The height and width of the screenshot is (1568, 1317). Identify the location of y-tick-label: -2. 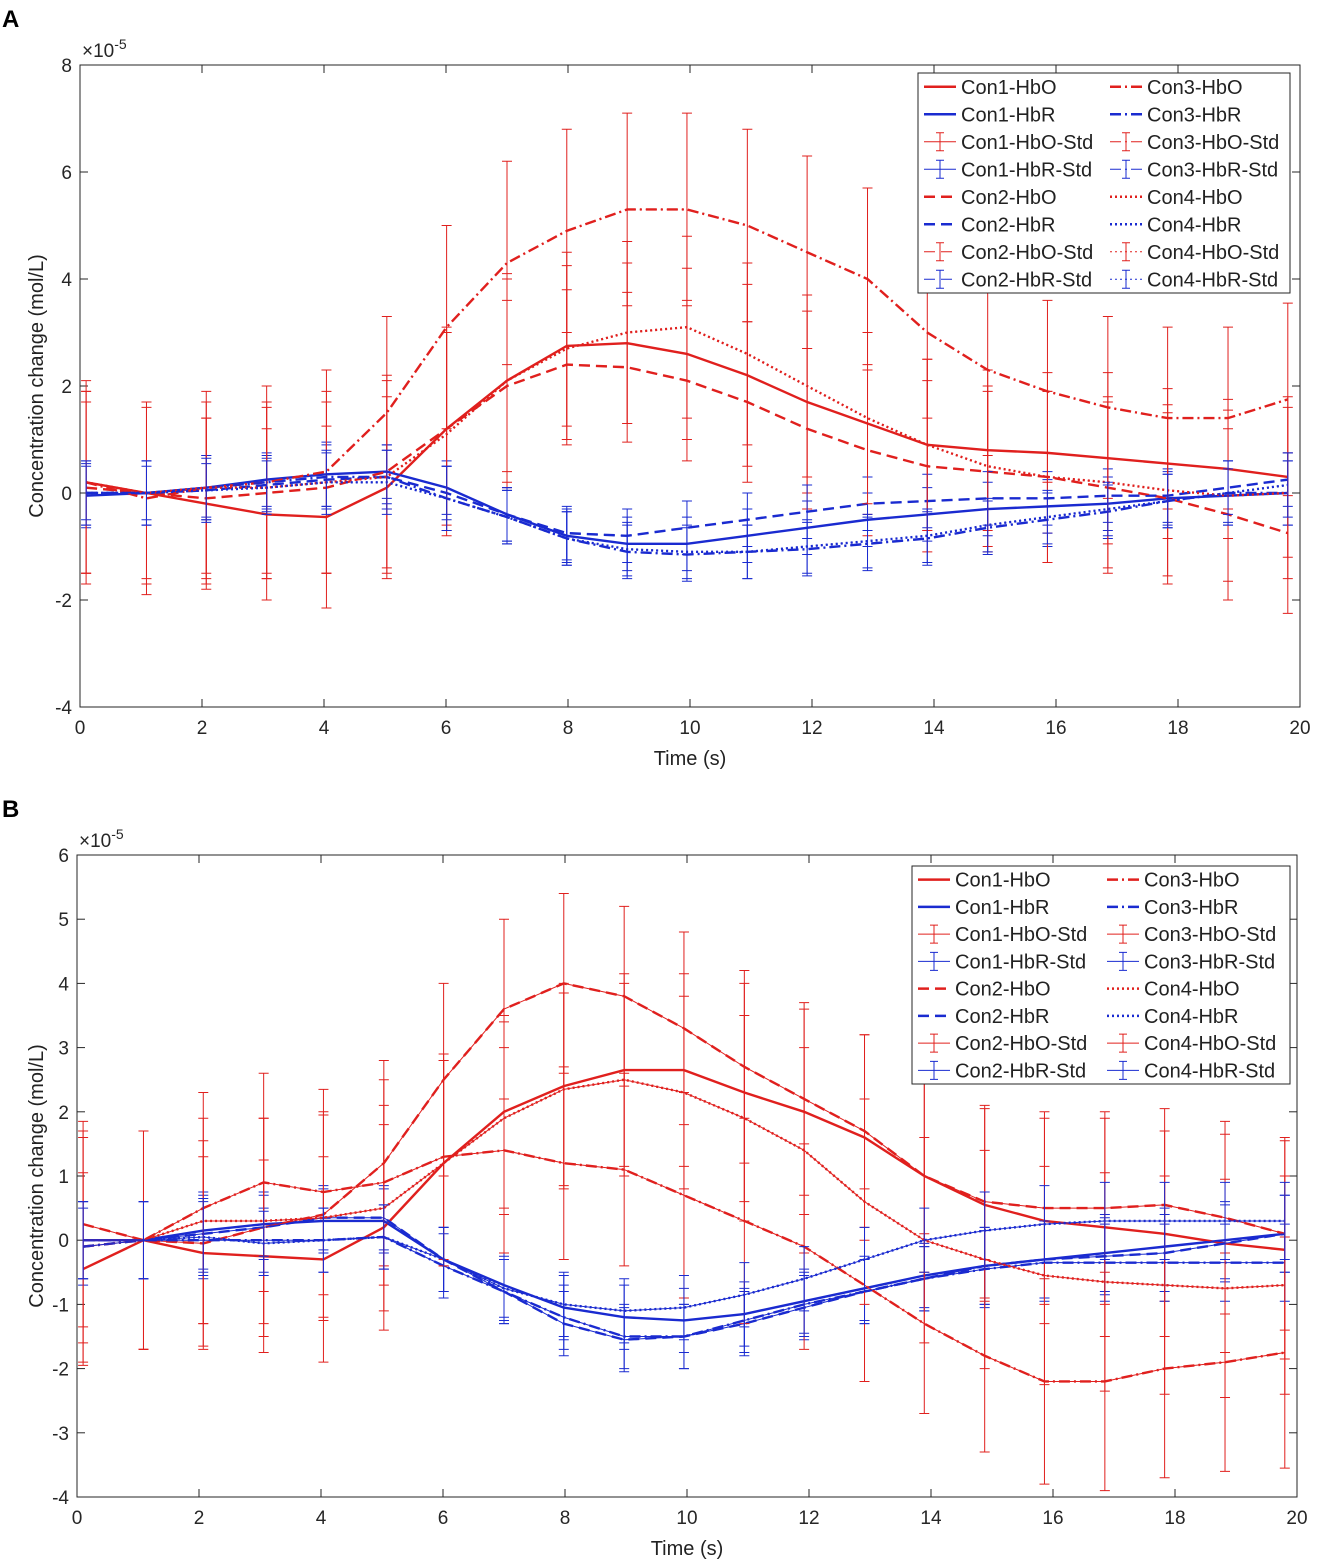
(60, 1370).